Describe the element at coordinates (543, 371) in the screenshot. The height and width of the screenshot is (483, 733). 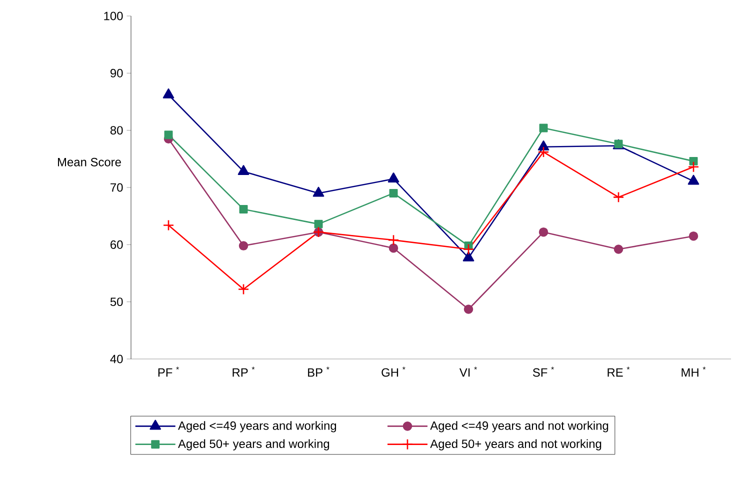
I see `x-tick-label: SF $^{*}$` at that location.